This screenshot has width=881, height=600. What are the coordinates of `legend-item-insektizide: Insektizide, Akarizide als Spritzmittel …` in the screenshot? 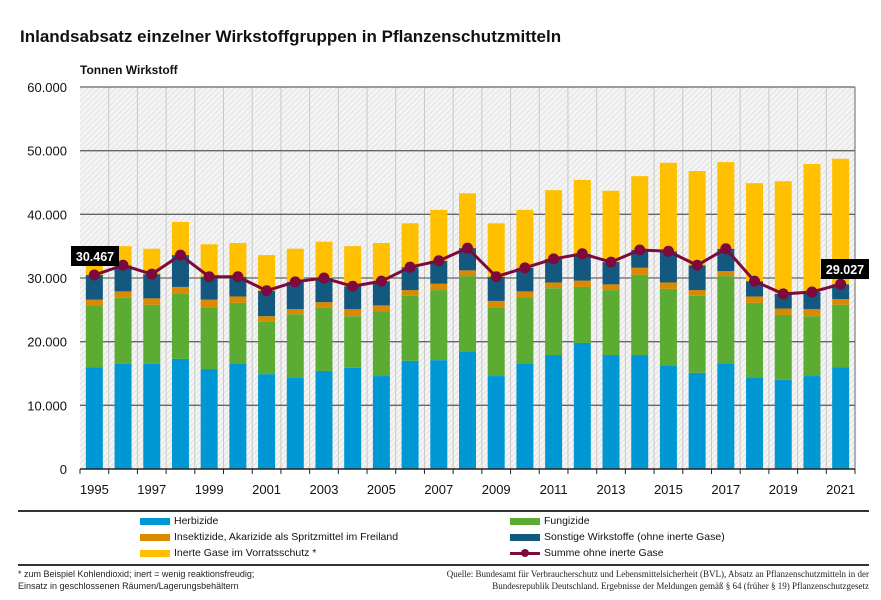 It's located at (269, 537).